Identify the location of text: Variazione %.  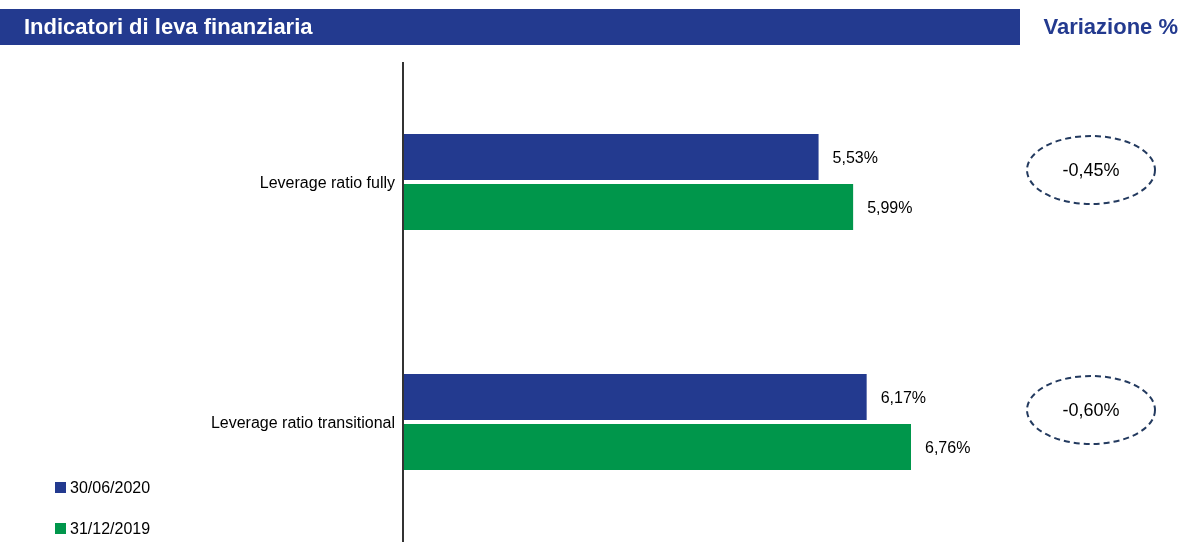
(1110, 27).